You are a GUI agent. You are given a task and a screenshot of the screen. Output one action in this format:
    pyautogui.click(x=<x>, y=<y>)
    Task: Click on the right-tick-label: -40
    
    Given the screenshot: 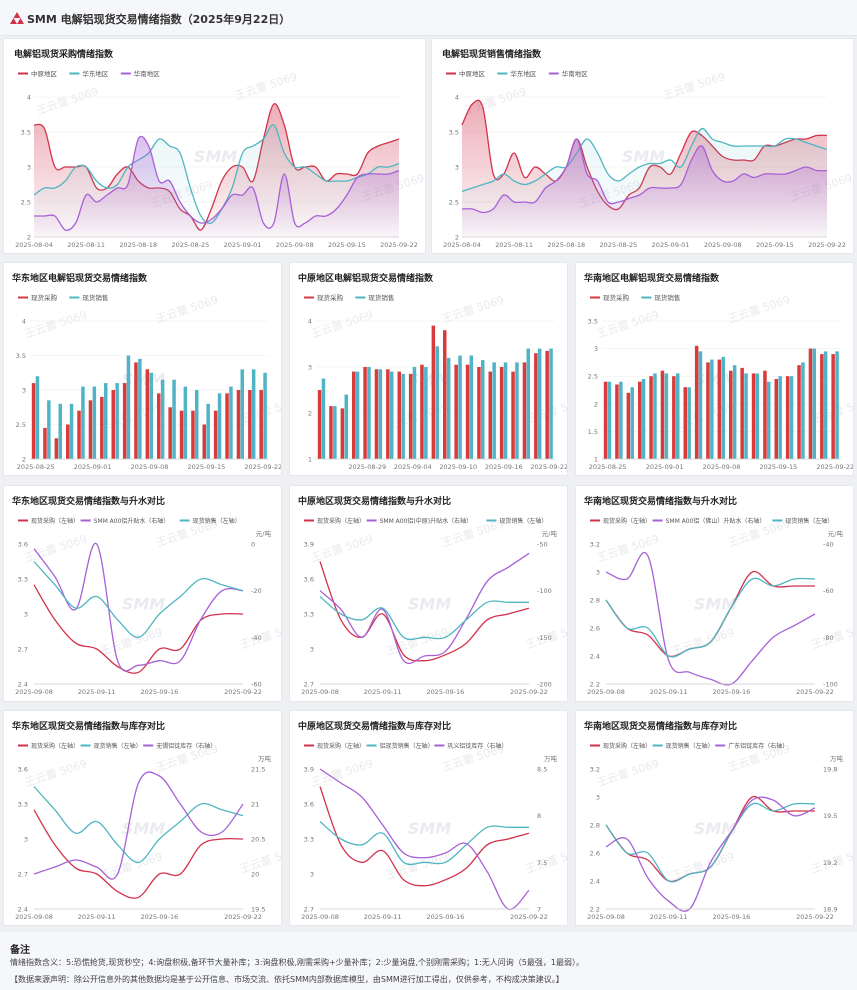 What is the action you would take?
    pyautogui.click(x=256, y=638)
    